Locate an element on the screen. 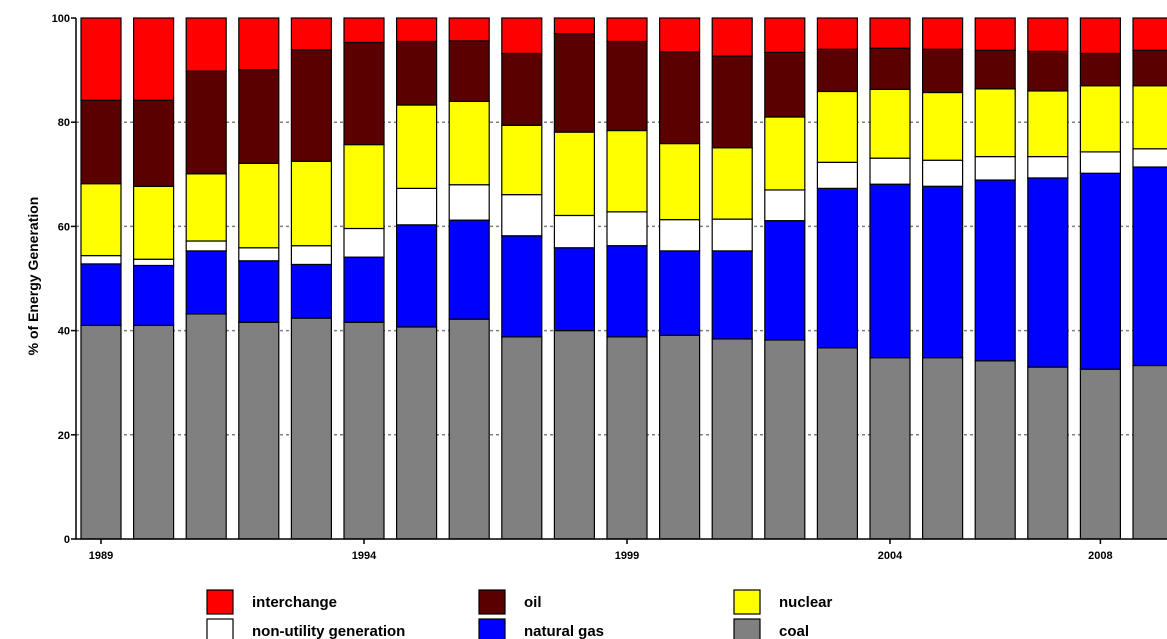 This screenshot has height=639, width=1167. bar-segment-1993-non-utility-generation is located at coordinates (311, 255).